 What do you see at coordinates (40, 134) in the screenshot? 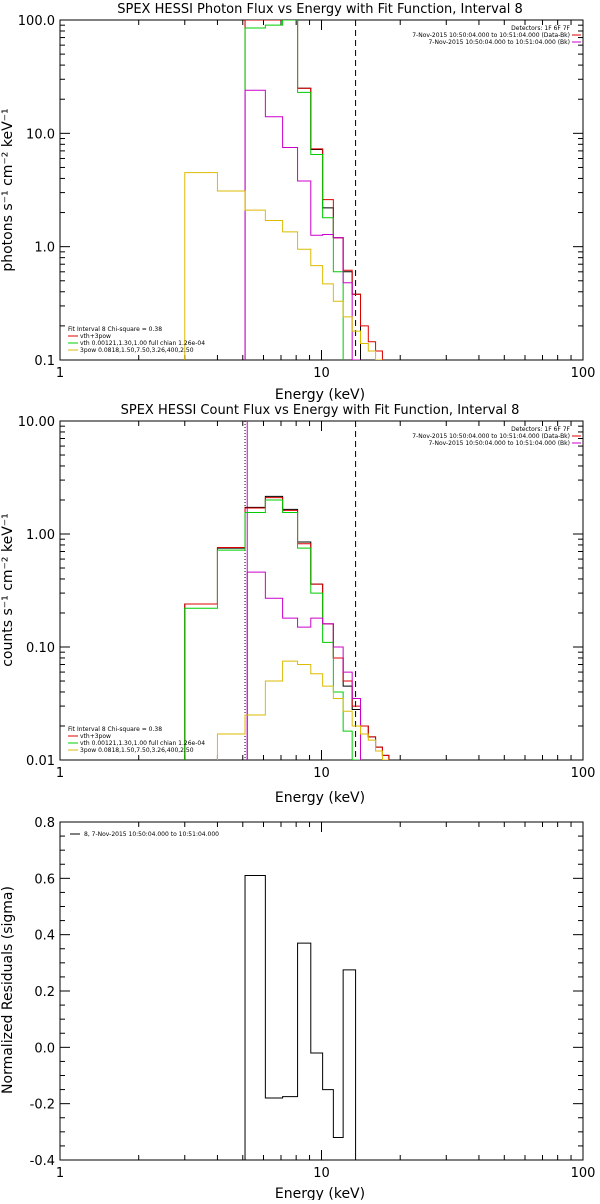
I see `y-tick-label: 10.0` at bounding box center [40, 134].